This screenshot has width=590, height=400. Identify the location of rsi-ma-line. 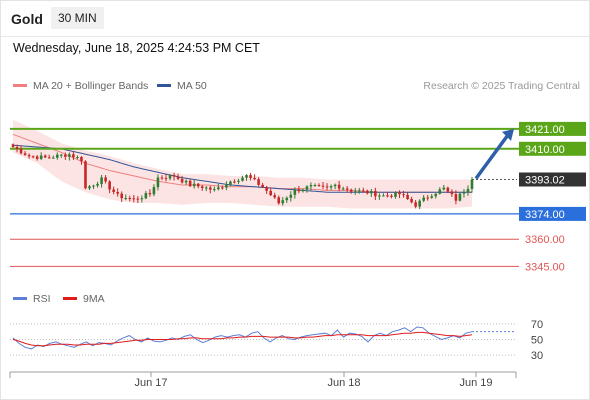
(242, 339).